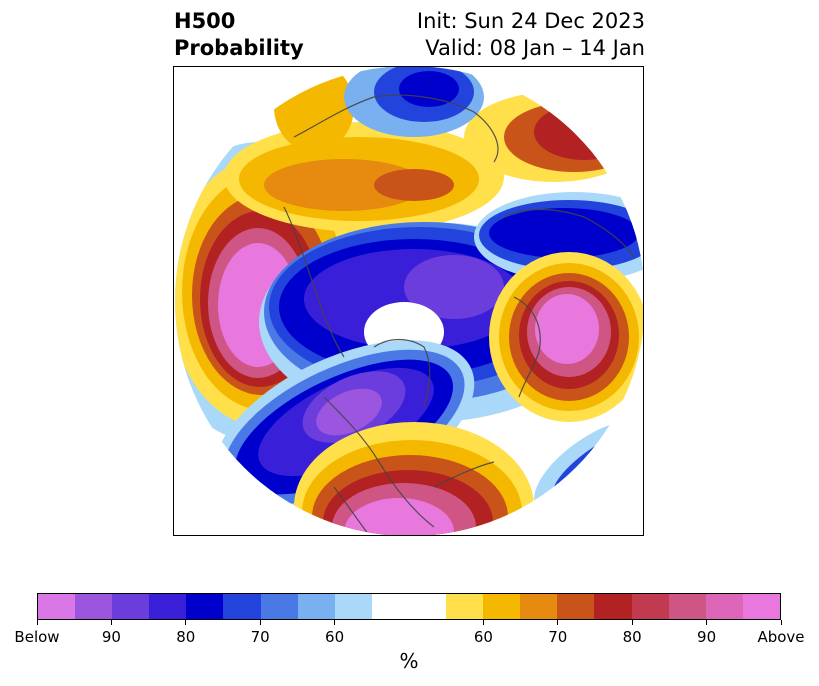 This screenshot has width=819, height=686. What do you see at coordinates (414, 478) in the screenshot?
I see `anomaly-us-above` at bounding box center [414, 478].